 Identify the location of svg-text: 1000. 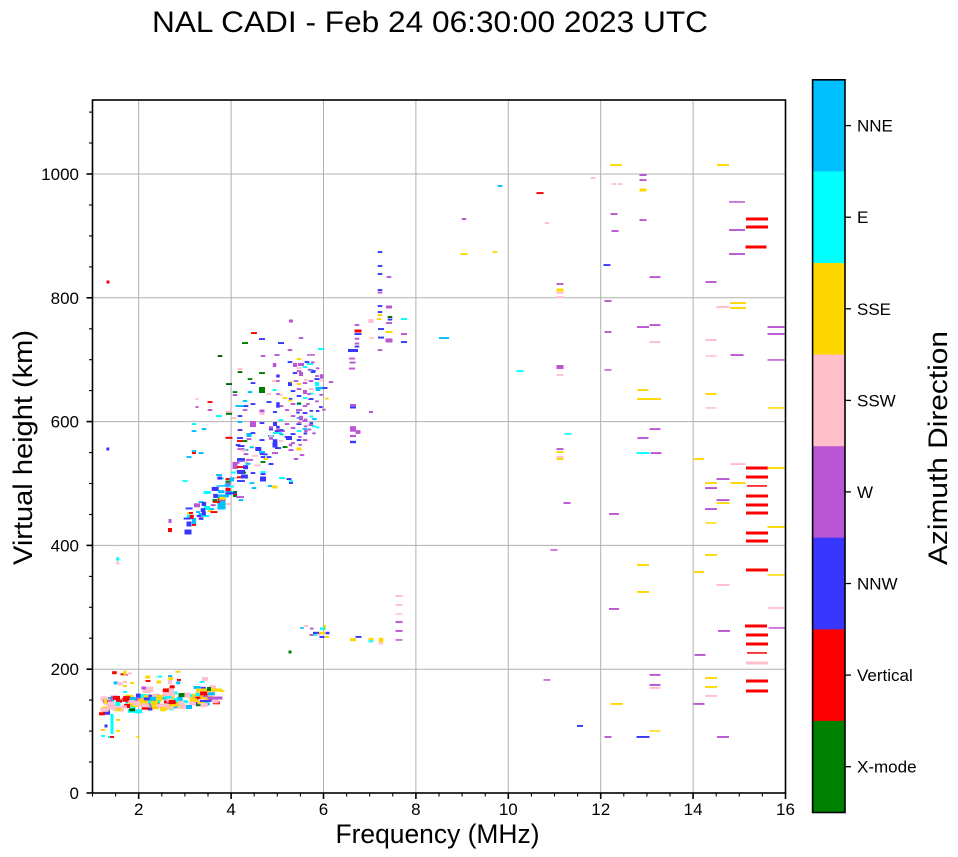
(60, 174).